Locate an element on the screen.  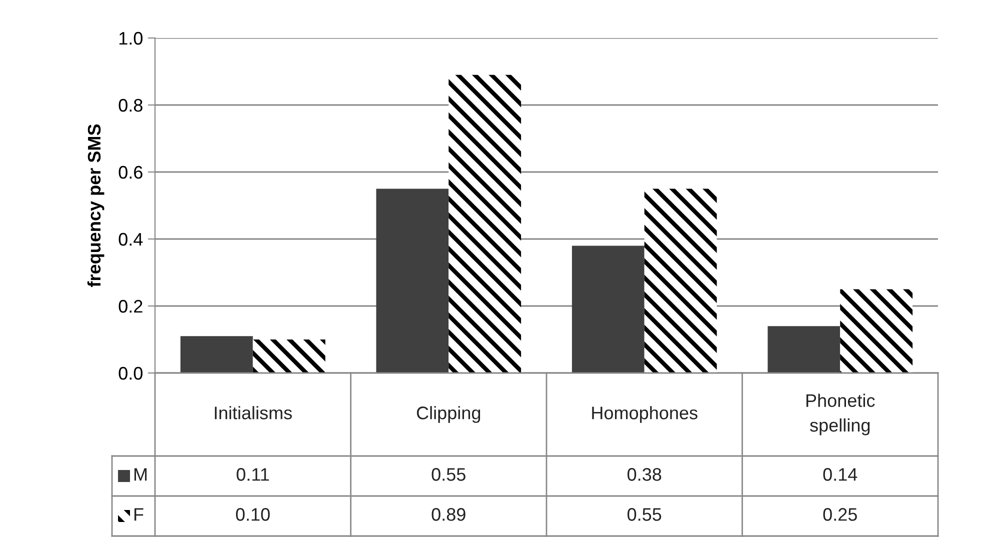
y-tick-label: 1.0 is located at coordinates (130, 38).